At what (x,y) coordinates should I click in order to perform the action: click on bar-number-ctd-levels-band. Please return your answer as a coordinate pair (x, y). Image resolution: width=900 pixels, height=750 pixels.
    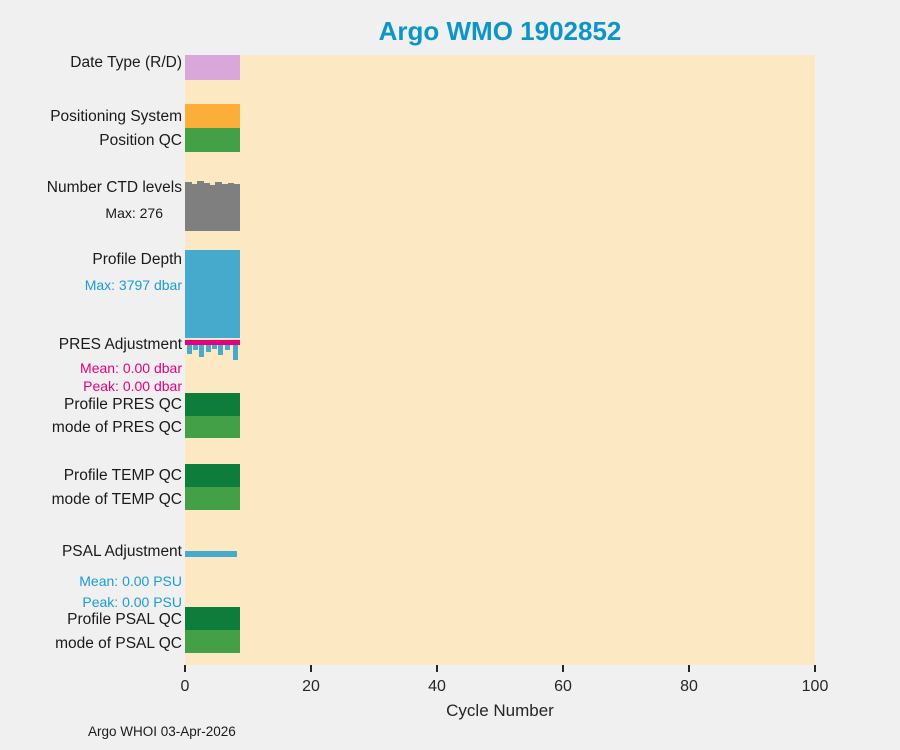
    Looking at the image, I should click on (212, 208).